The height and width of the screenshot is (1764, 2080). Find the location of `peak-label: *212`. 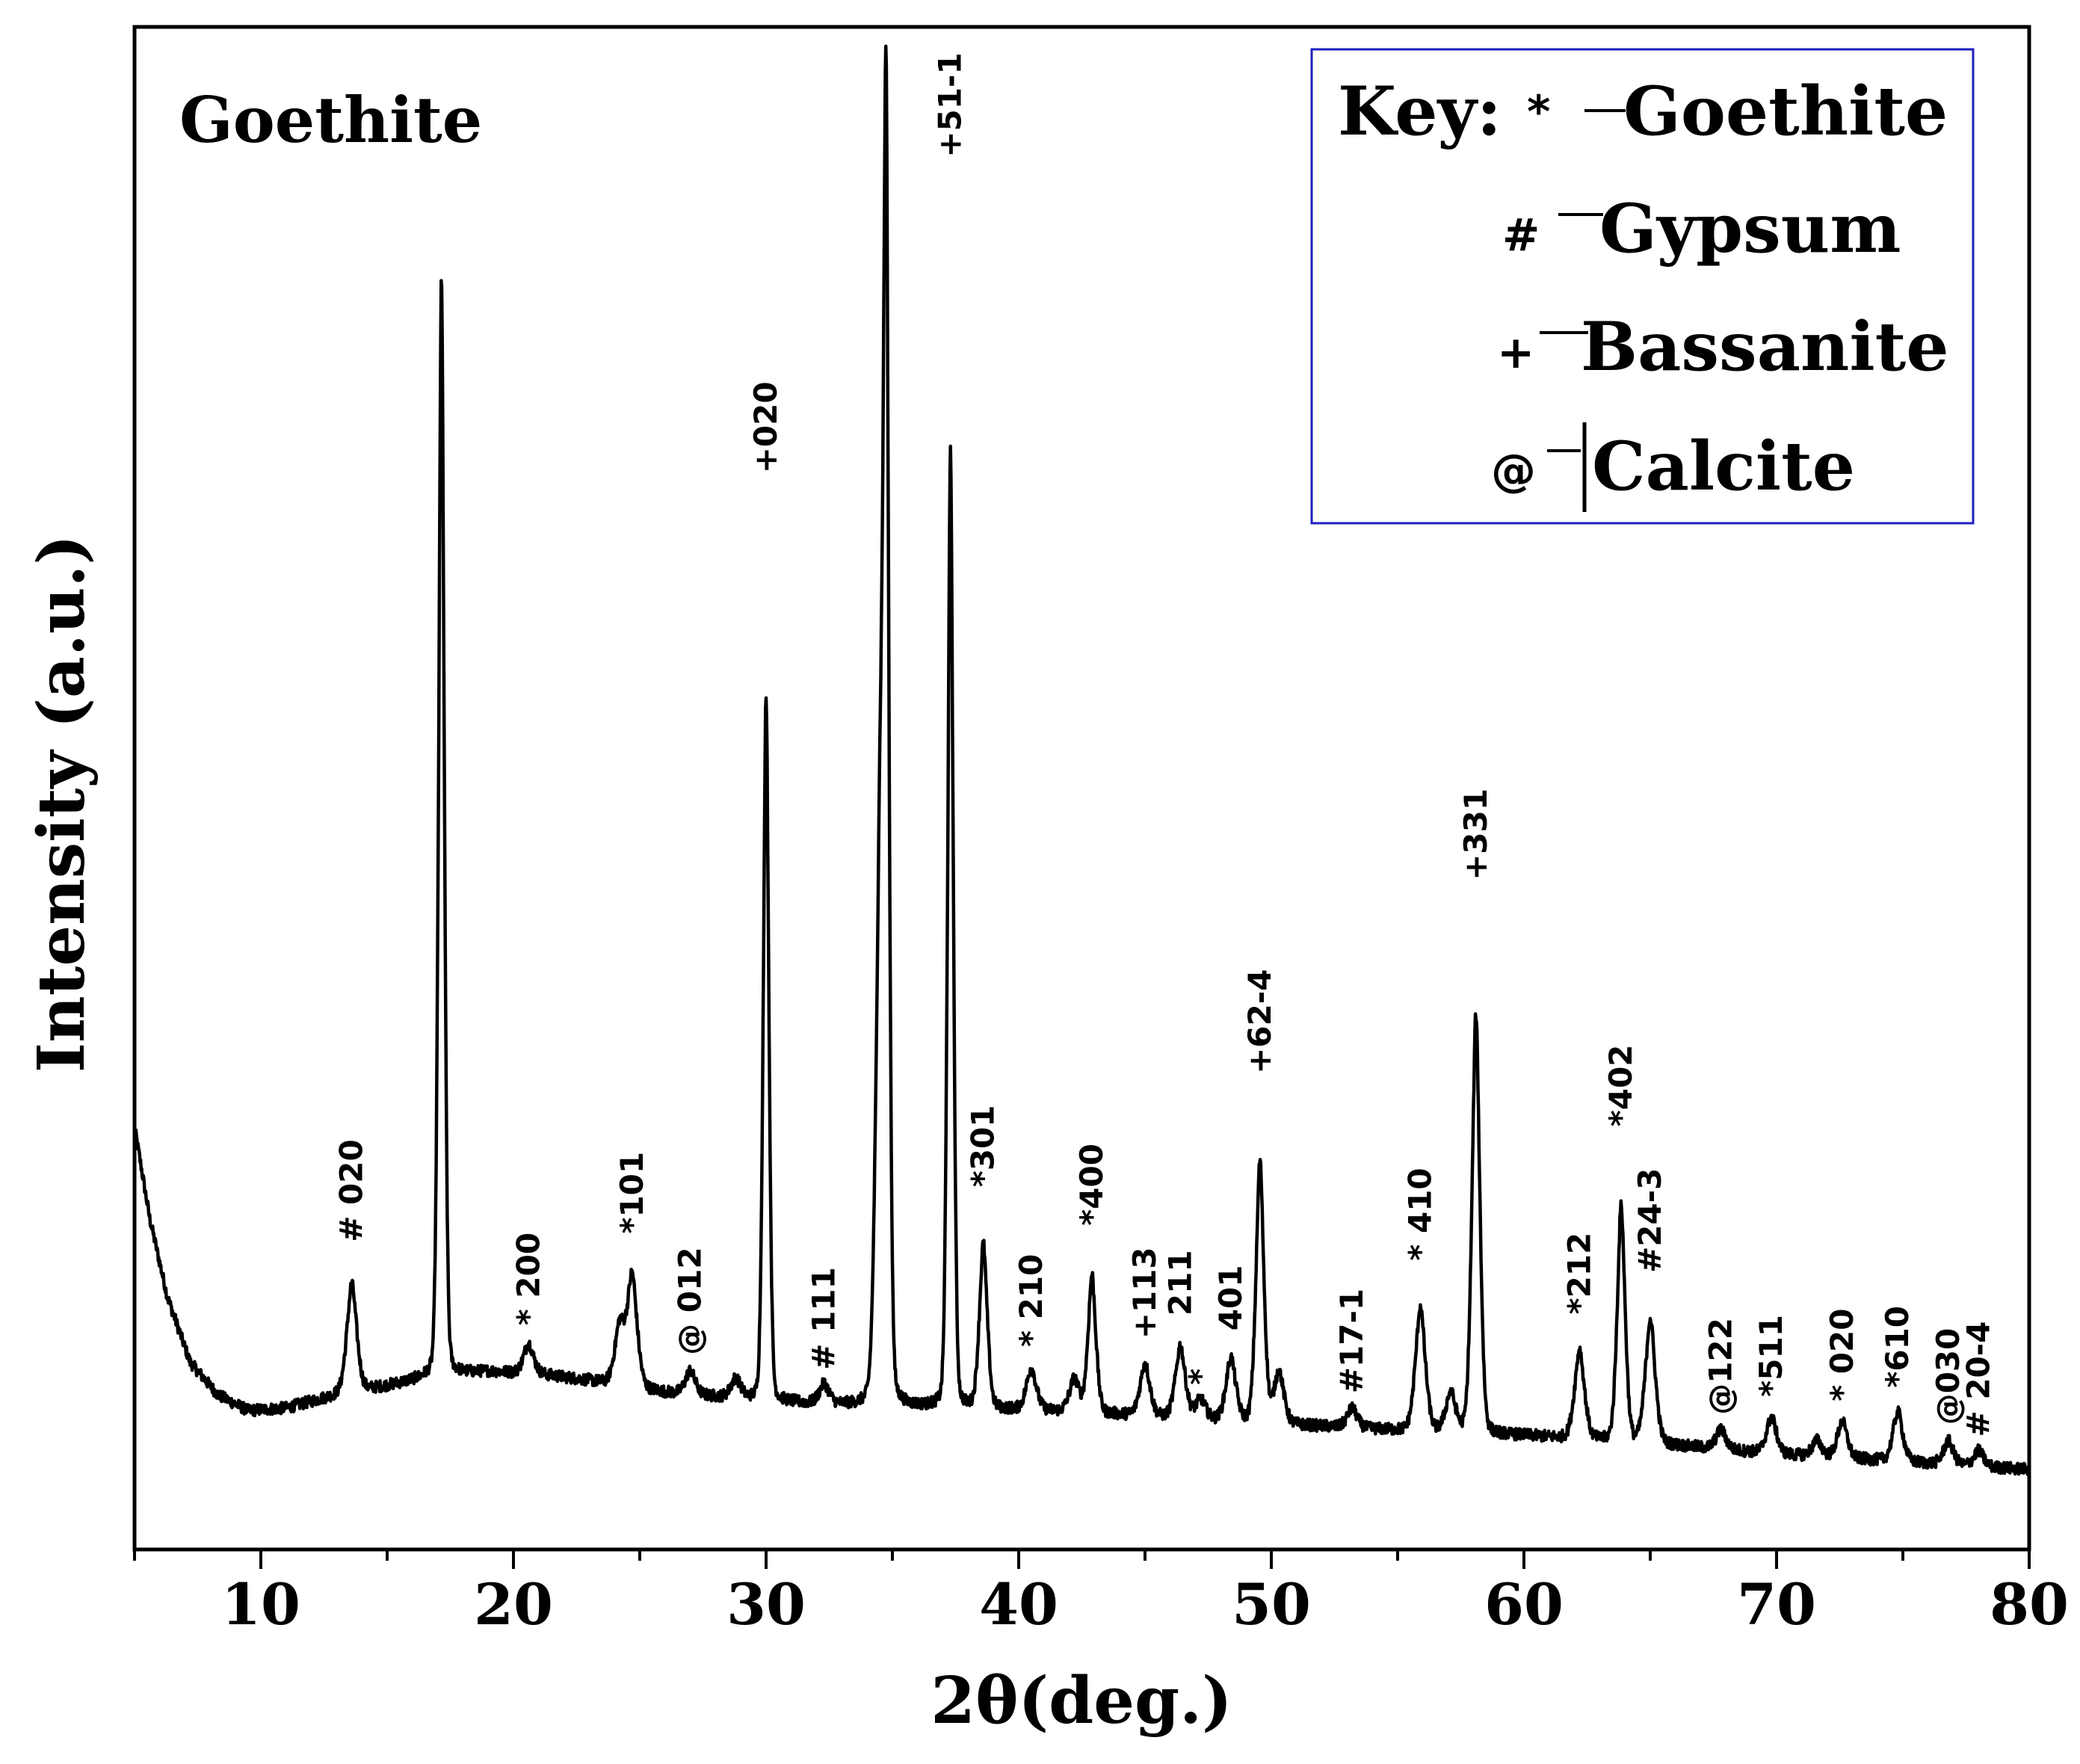

peak-label: *212 is located at coordinates (1579, 1274).